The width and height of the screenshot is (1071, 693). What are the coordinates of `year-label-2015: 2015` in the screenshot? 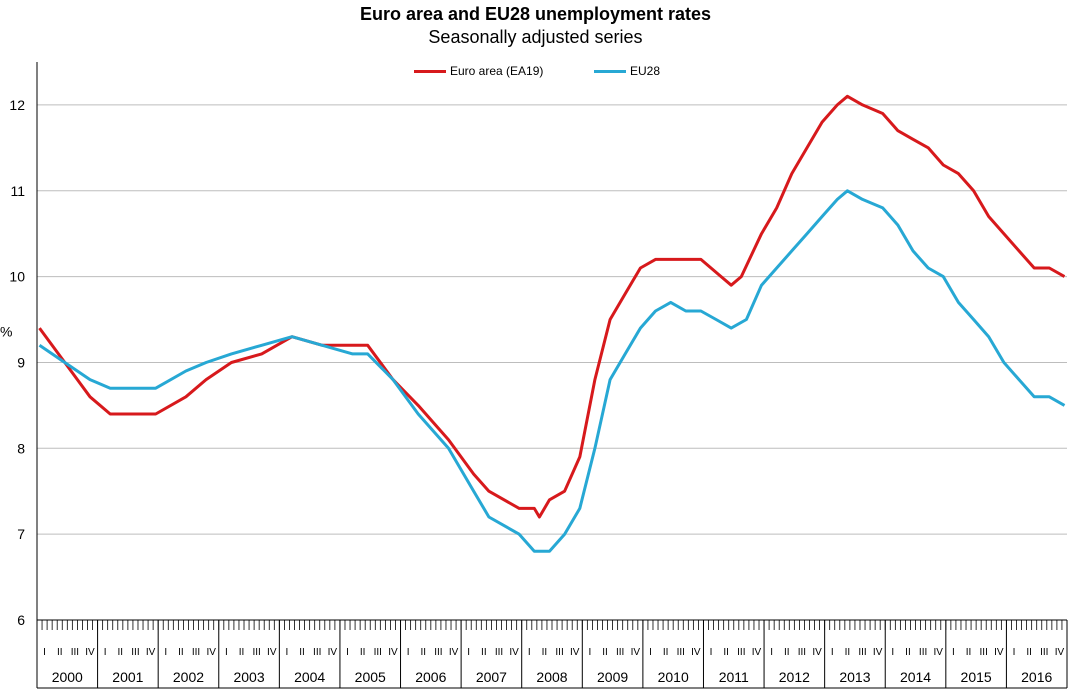 It's located at (976, 677).